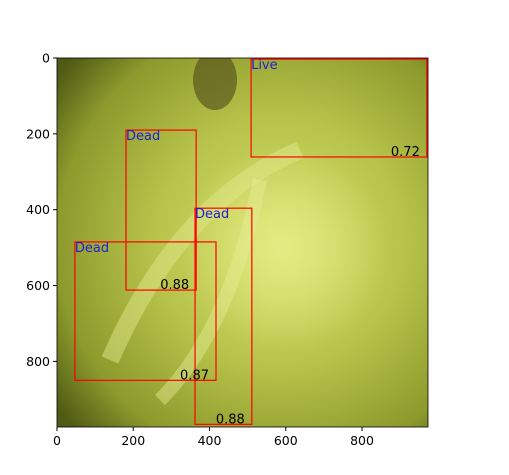 The width and height of the screenshot is (509, 475). What do you see at coordinates (46, 58) in the screenshot?
I see `y-tick-label: 0` at bounding box center [46, 58].